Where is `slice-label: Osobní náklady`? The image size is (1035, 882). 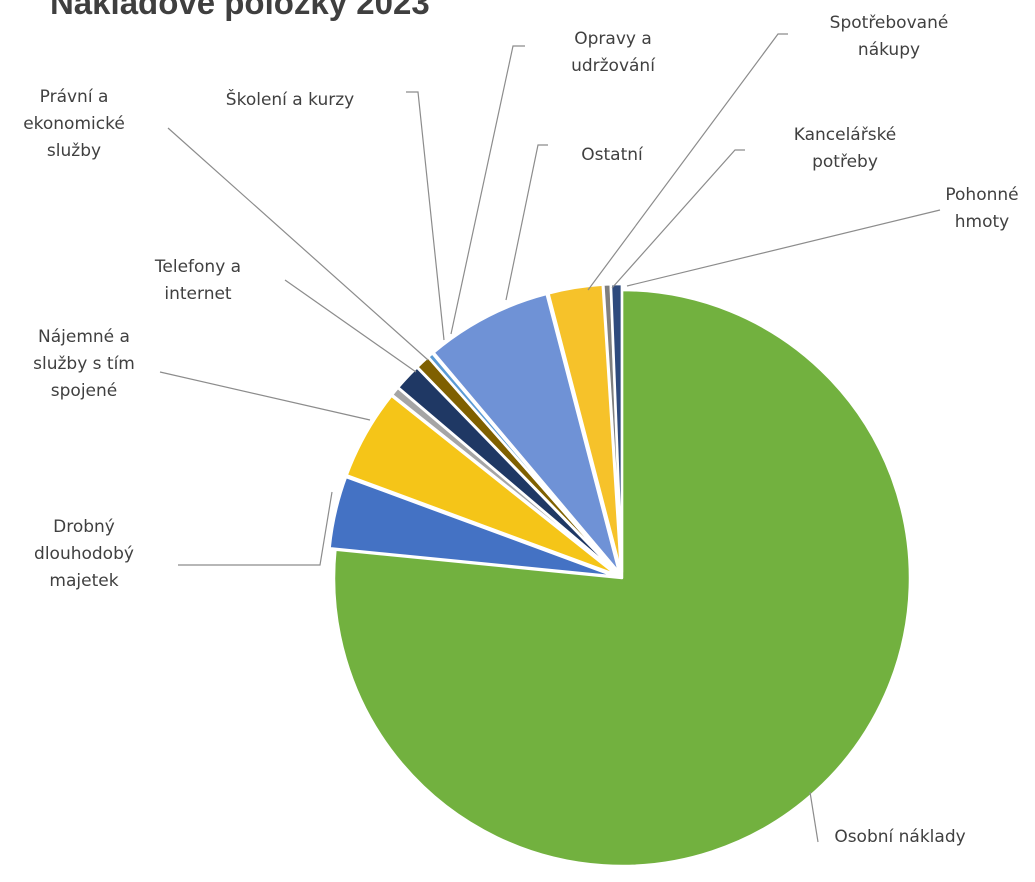
slice-label: Osobní náklady is located at coordinates (899, 837).